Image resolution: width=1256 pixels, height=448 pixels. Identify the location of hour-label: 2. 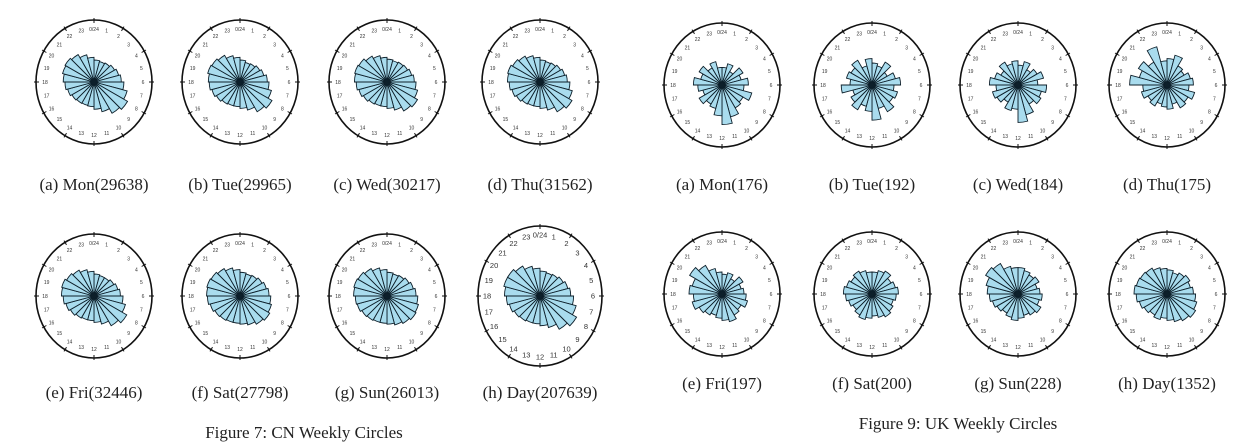
(118, 37).